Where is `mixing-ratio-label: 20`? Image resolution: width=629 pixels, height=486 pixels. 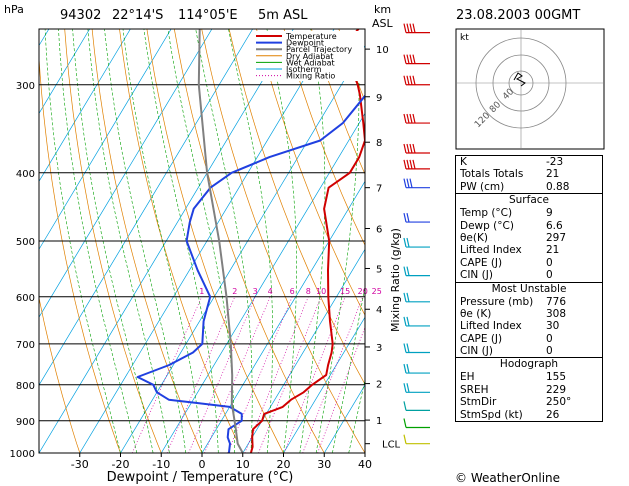 mixing-ratio-label: 20 is located at coordinates (363, 291).